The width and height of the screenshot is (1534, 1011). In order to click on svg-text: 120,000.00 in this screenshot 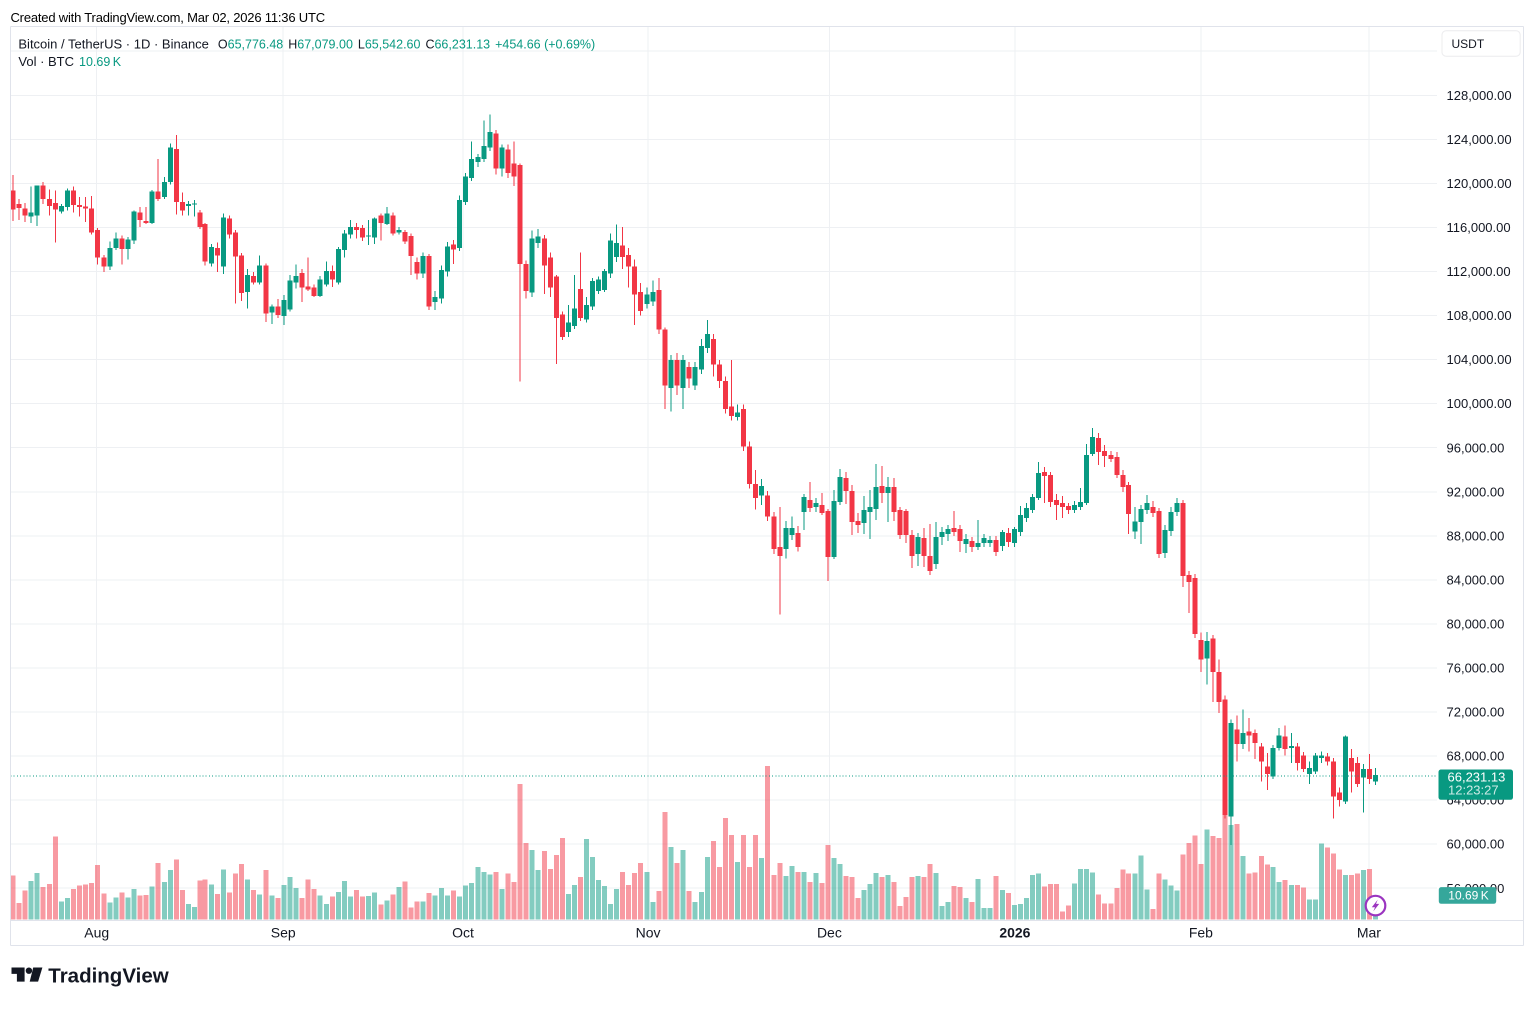, I will do `click(1479, 183)`.